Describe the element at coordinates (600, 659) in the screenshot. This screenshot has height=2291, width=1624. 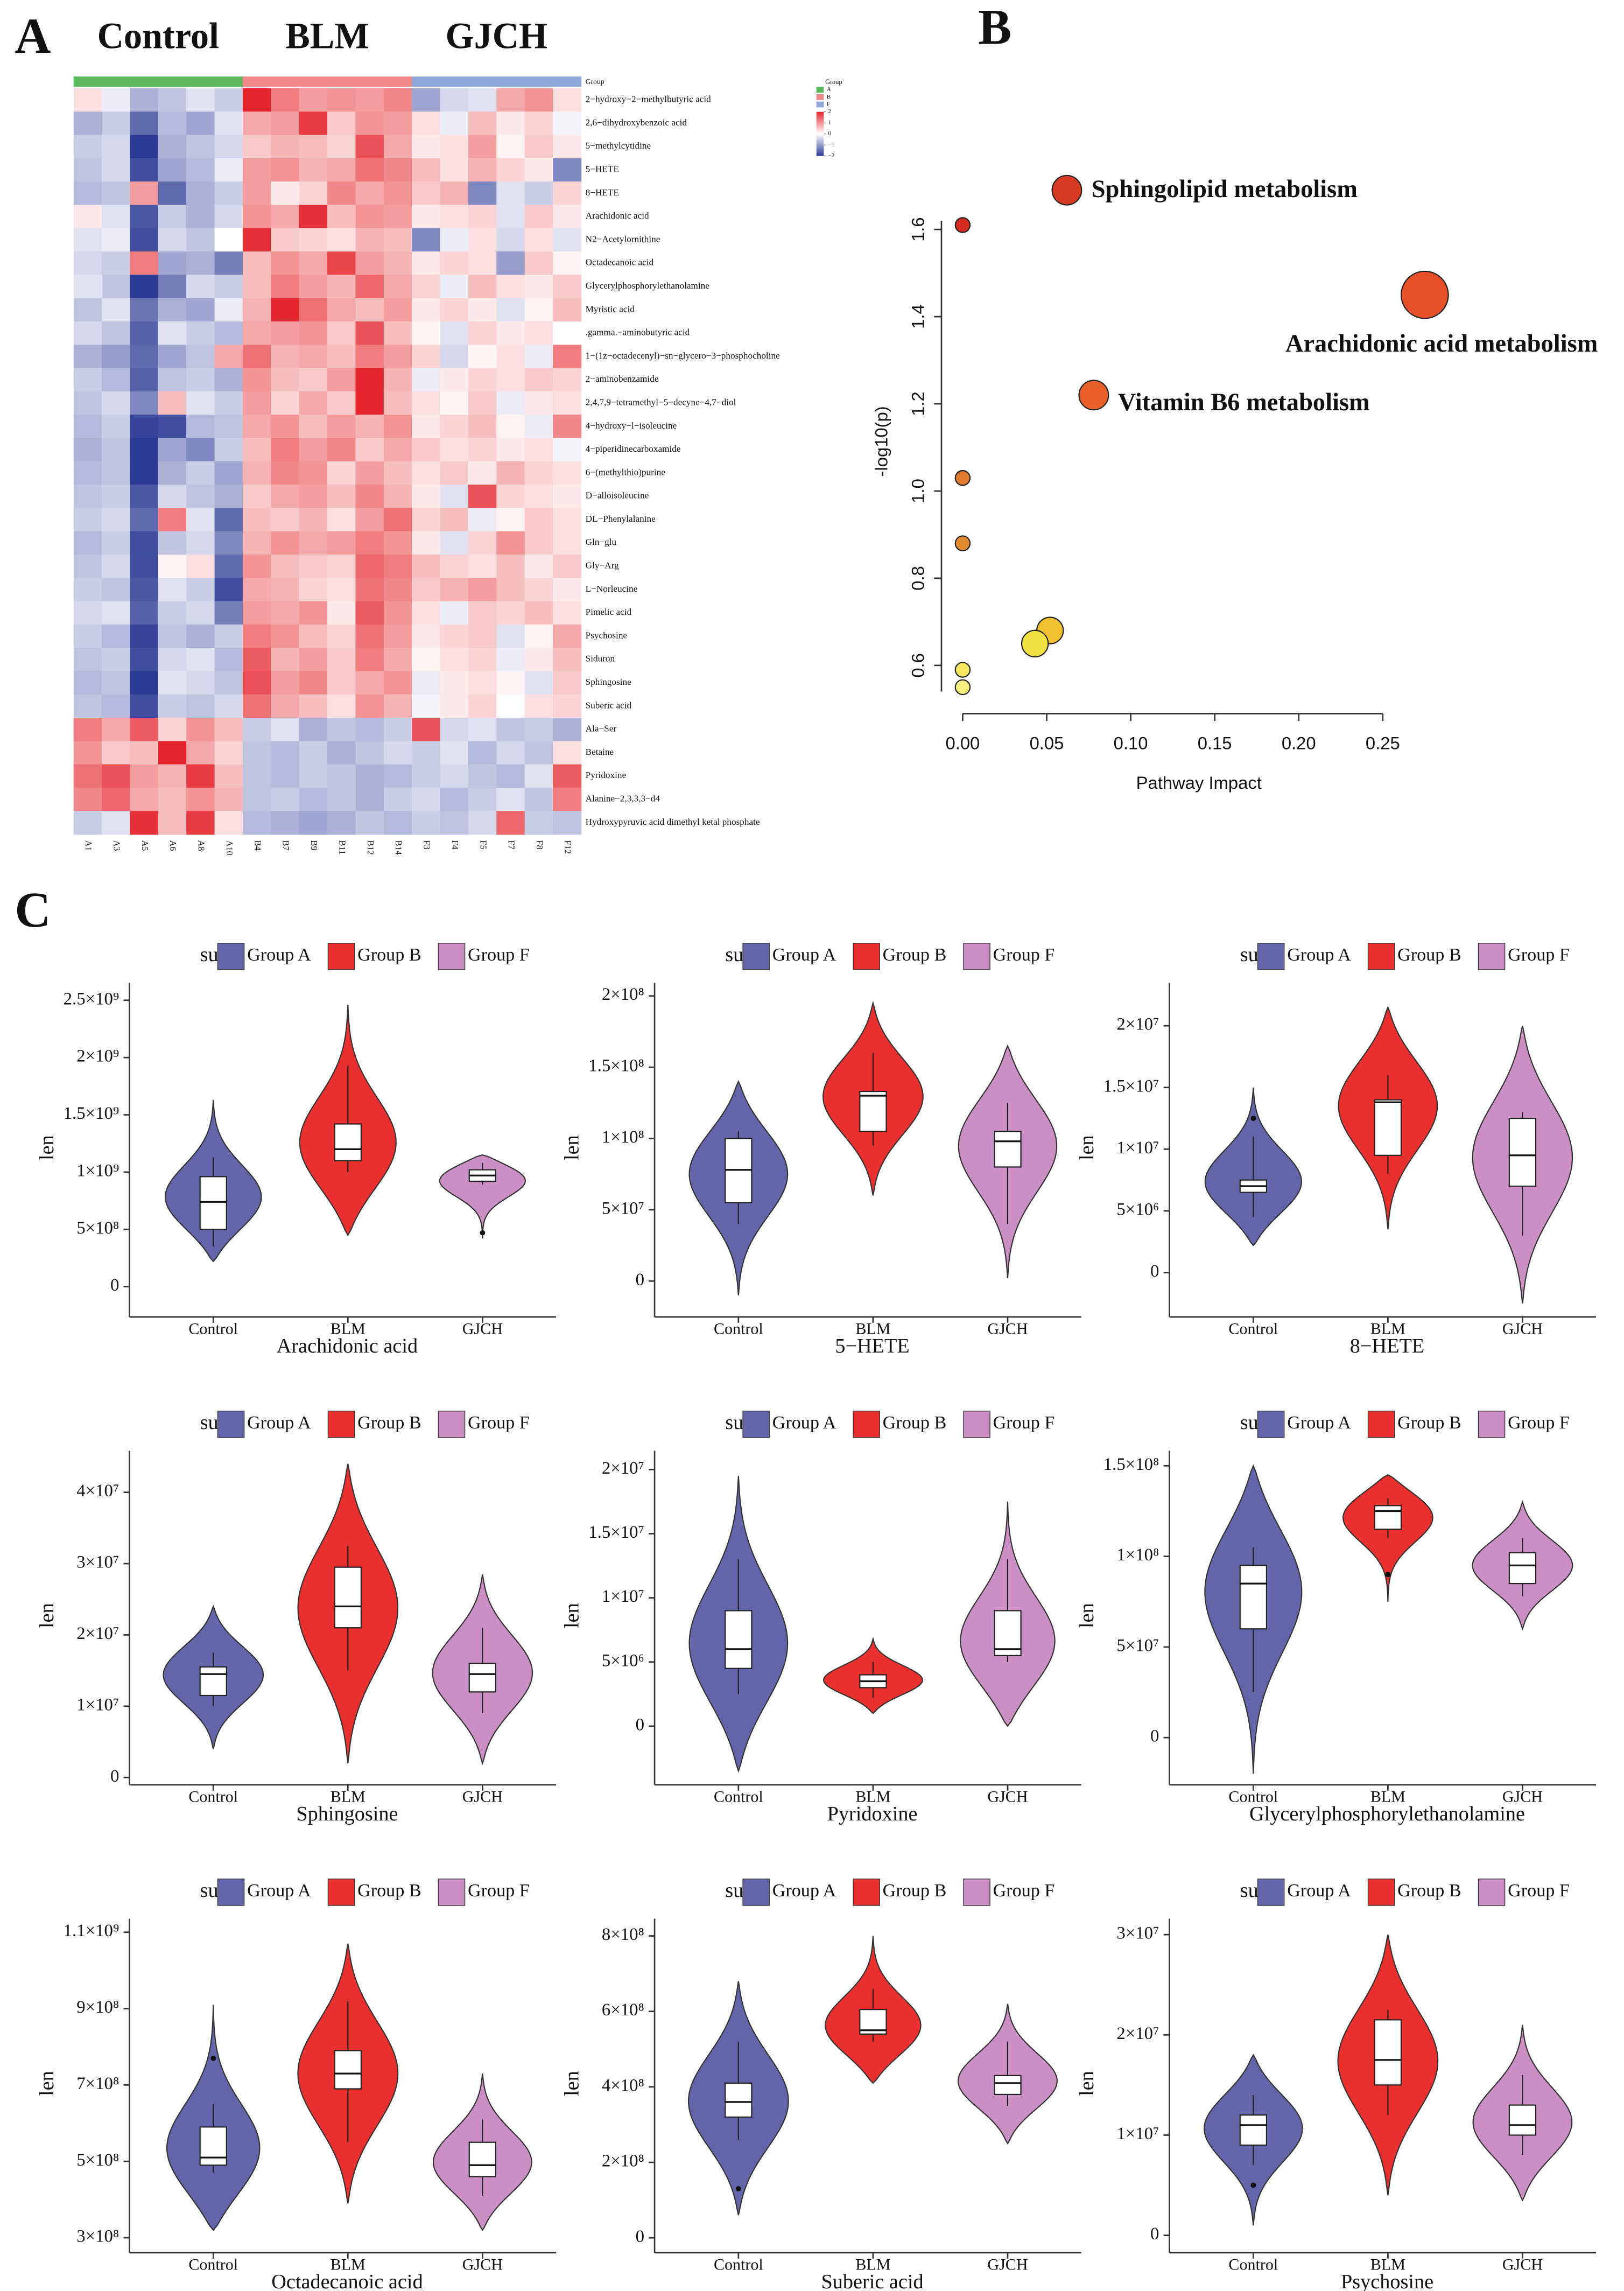
I see `row-label: Siduron` at that location.